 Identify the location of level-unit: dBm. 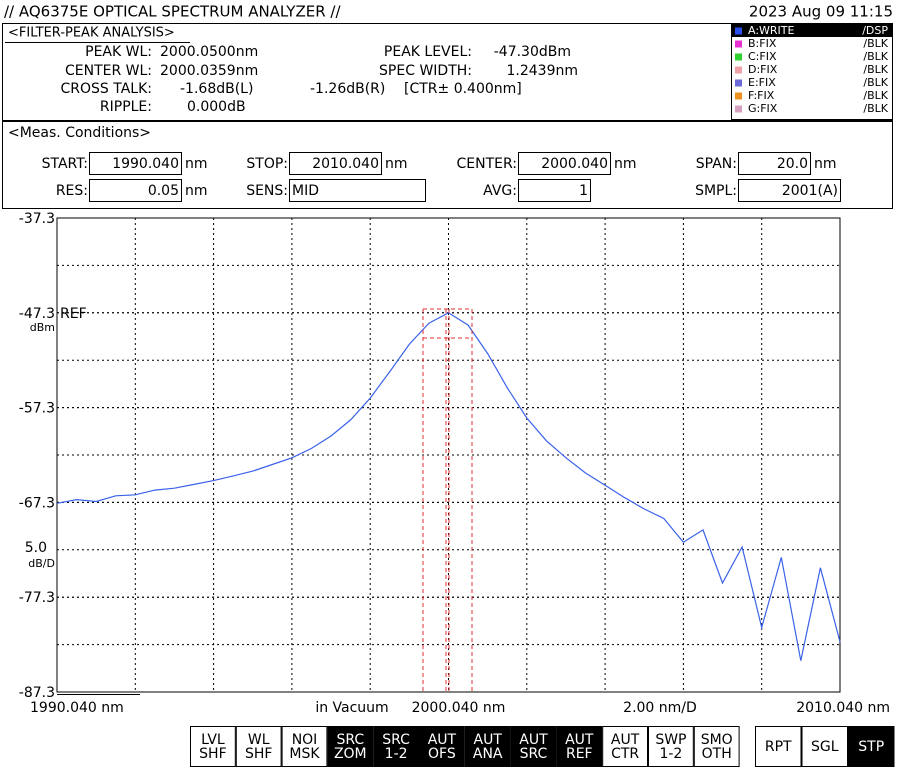
(42, 327).